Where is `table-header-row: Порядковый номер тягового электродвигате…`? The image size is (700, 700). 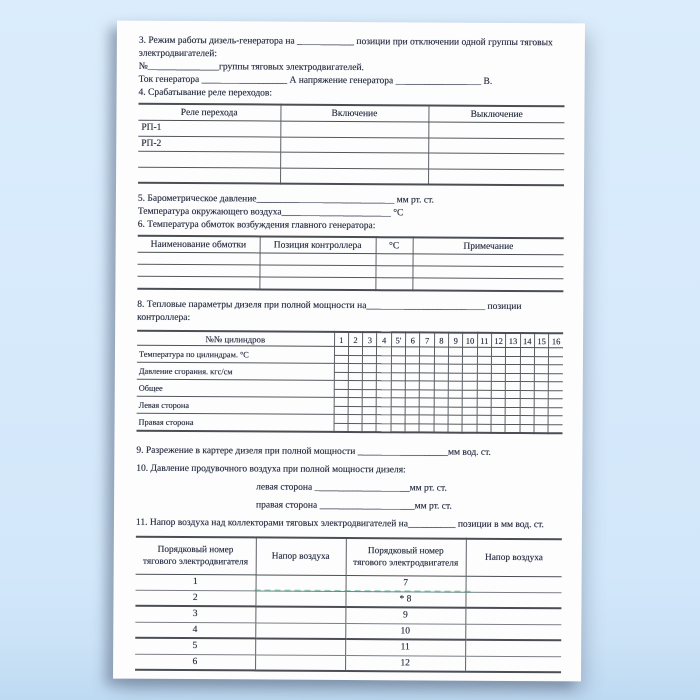 table-header-row: Порядковый номер тягового электродвигате… is located at coordinates (348, 556).